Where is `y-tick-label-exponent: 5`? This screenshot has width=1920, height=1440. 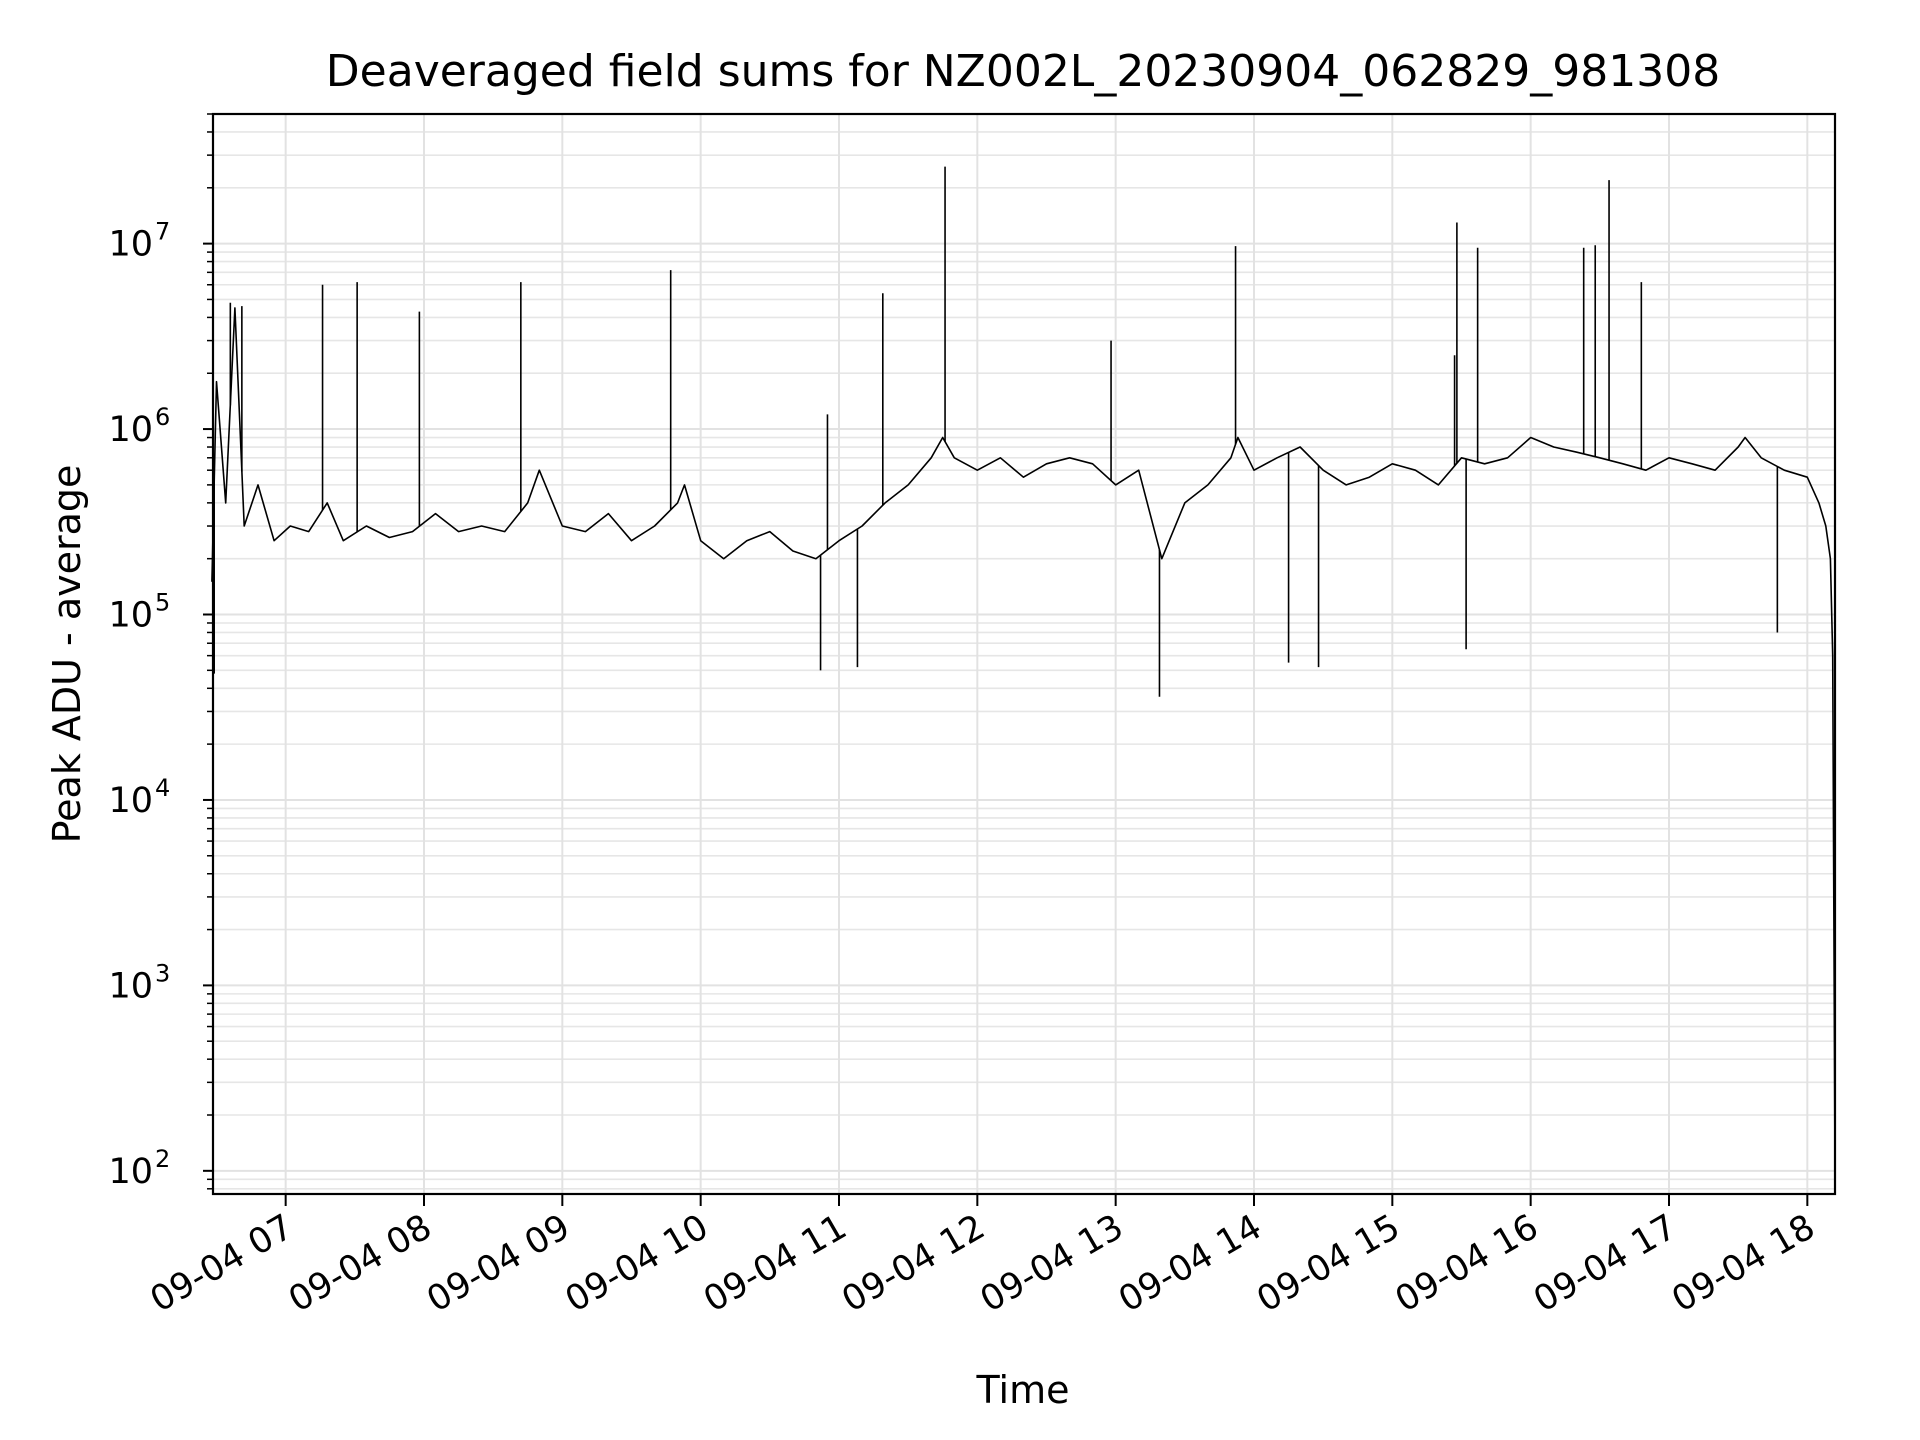
y-tick-label-exponent: 5 is located at coordinates (162, 603).